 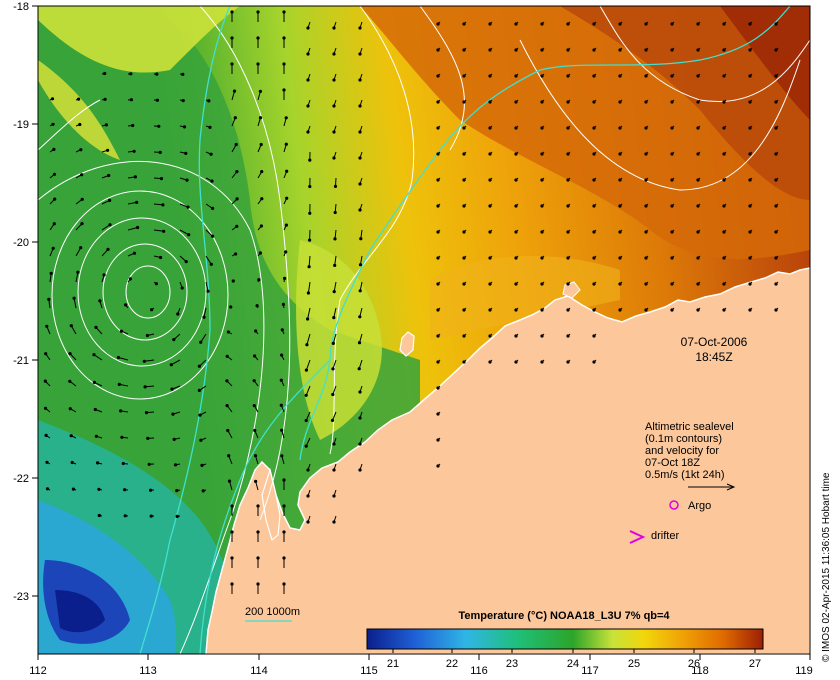 I want to click on legend-line-2: (0.1m contours), so click(x=683, y=439).